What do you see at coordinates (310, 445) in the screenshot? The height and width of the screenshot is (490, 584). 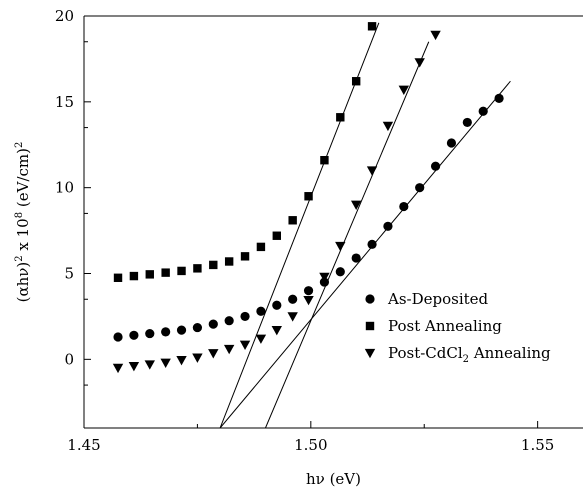 I see `x-tick-label: 1.50` at bounding box center [310, 445].